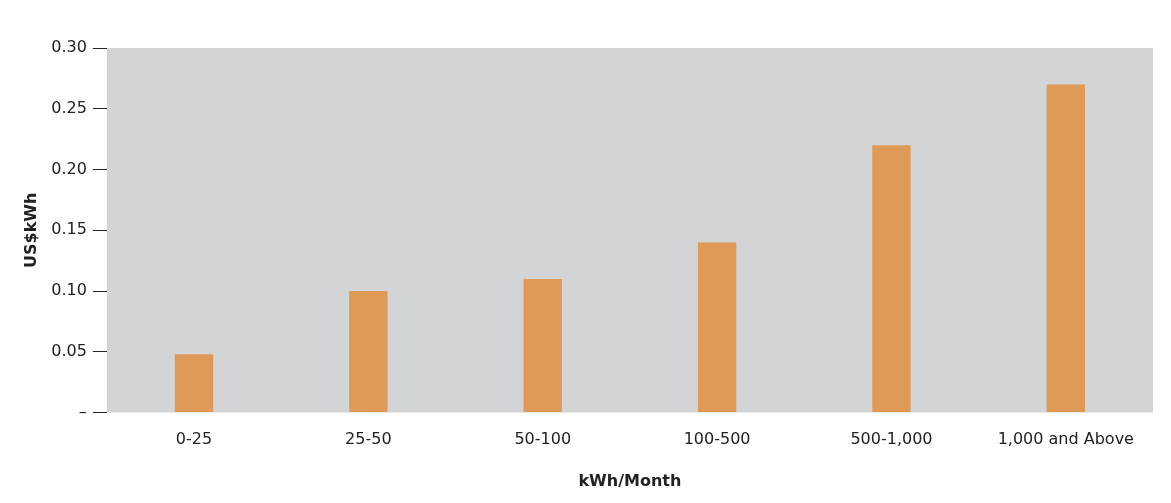  What do you see at coordinates (891, 439) in the screenshot?
I see `x-tick-label: 500-1,000` at bounding box center [891, 439].